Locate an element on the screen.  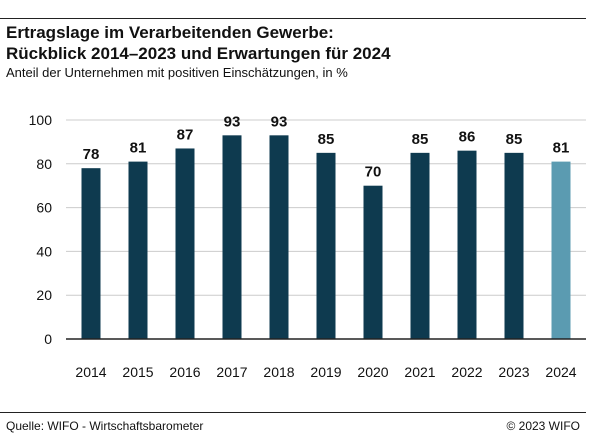
x-tick-label: 2018 is located at coordinates (278, 372).